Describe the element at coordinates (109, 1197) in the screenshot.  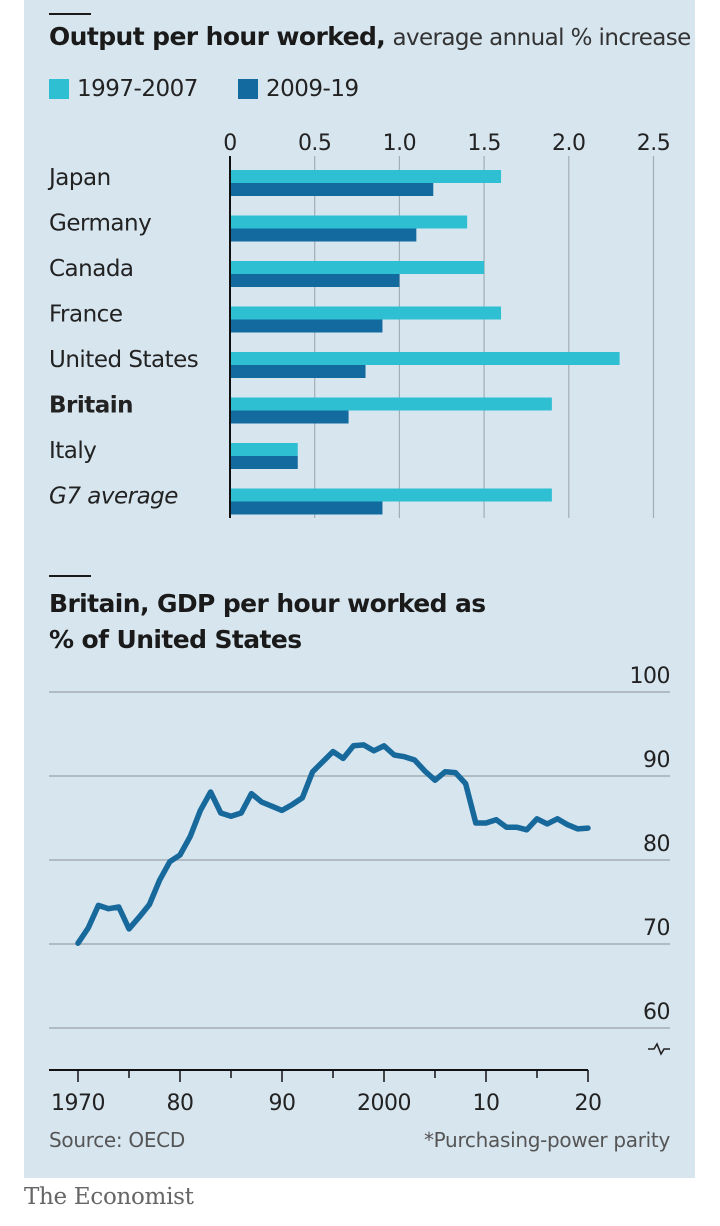
I see `economist-logo: The Economist` at that location.